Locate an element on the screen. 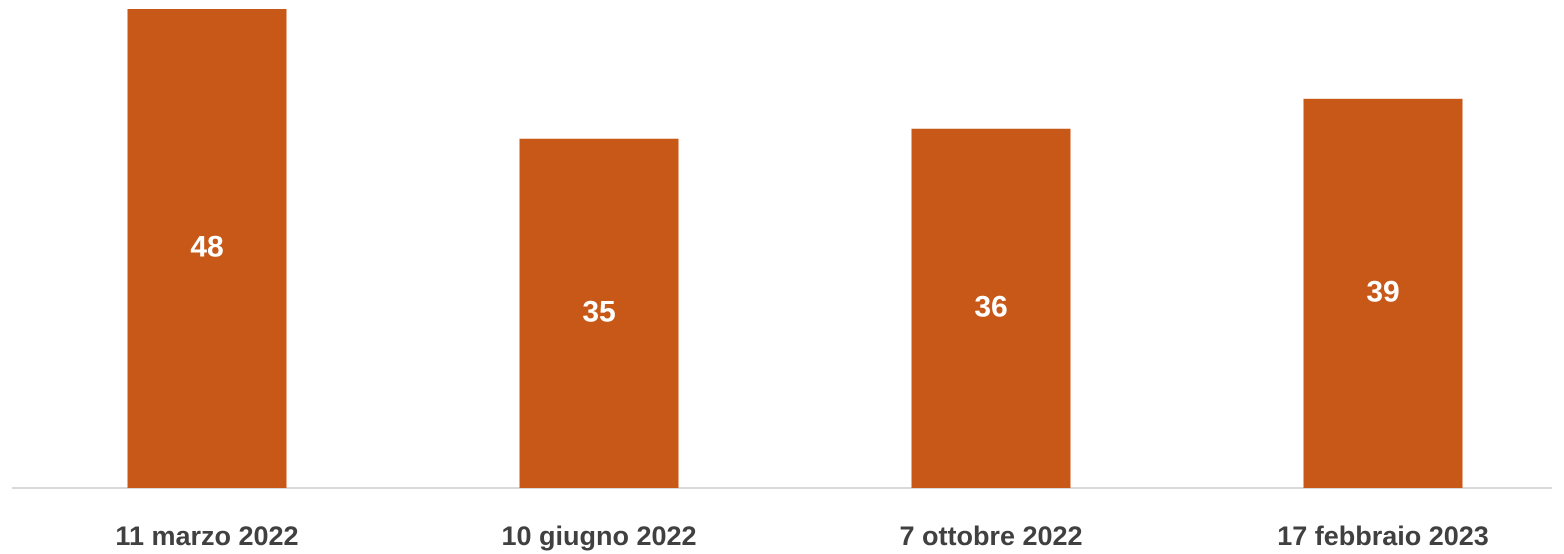 The image size is (1564, 554). value-label: 39 is located at coordinates (1382, 291).